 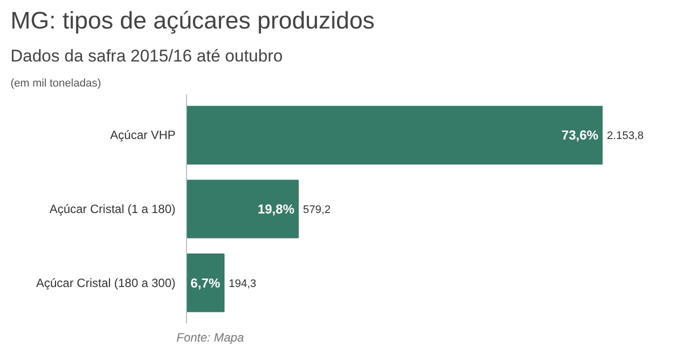 I want to click on text: (em mil toneladas), so click(x=55, y=84).